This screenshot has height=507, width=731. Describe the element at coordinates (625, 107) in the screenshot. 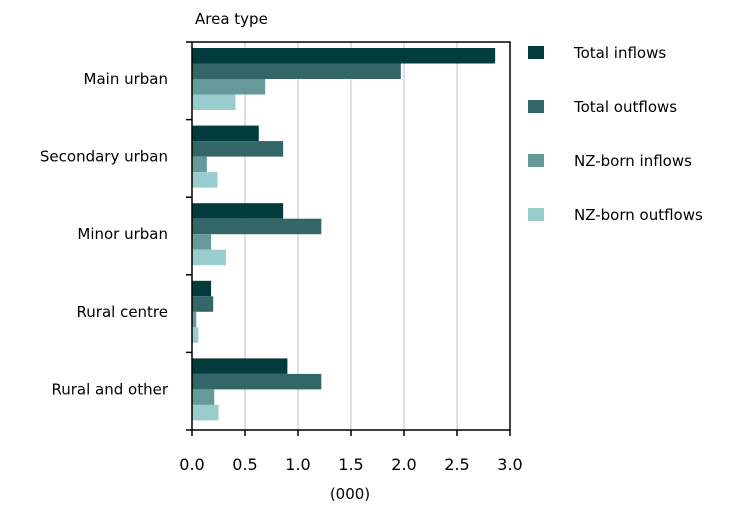

I see `legend-label: Total outflows` at that location.